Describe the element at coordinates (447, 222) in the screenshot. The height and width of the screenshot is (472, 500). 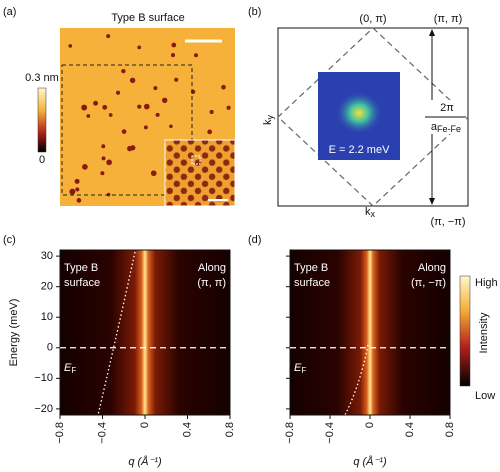
I see `corner-label: (π, −π)` at that location.